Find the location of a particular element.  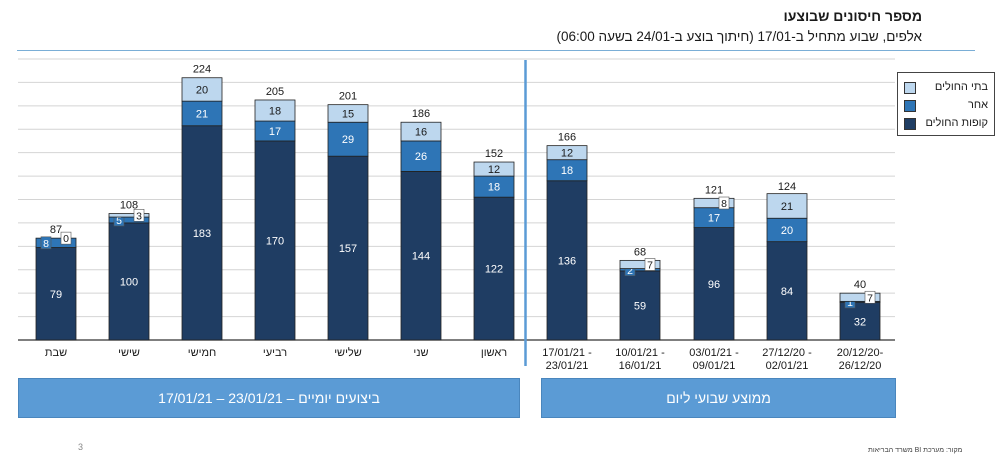

source-note: מקור: מערכת BI משרד הבריאות is located at coordinates (915, 450).